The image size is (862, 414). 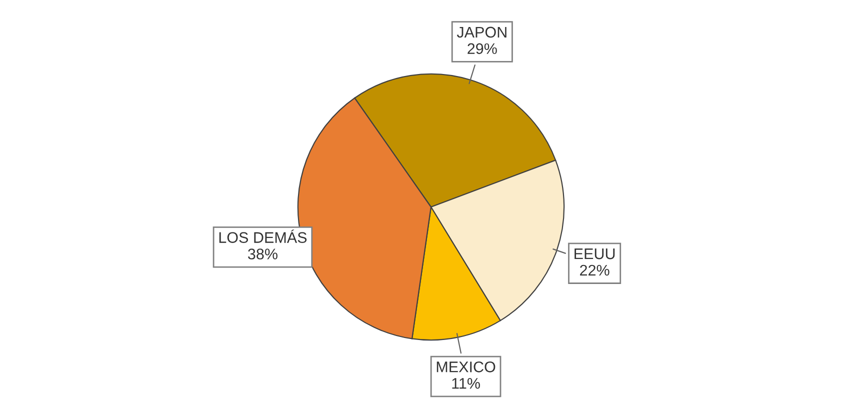 I want to click on data-label: 38%, so click(x=263, y=254).